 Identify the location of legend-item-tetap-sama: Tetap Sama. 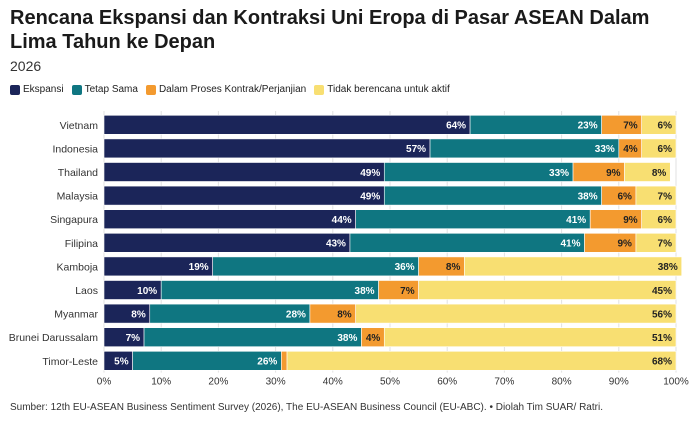
(104, 89).